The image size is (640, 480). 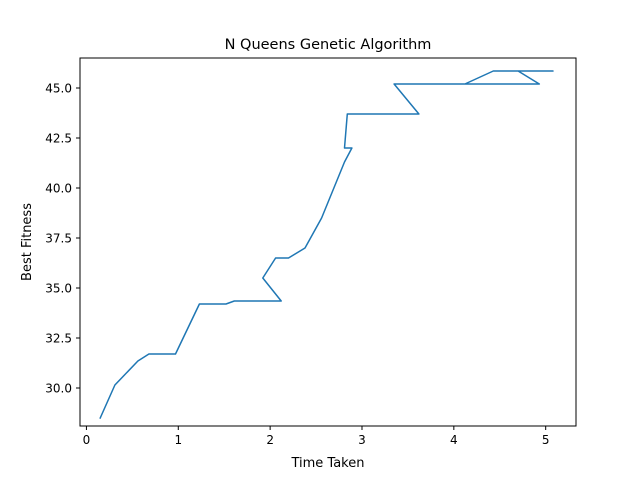 I want to click on chart-title: N Queens Genetic Algorithm, so click(x=328, y=45).